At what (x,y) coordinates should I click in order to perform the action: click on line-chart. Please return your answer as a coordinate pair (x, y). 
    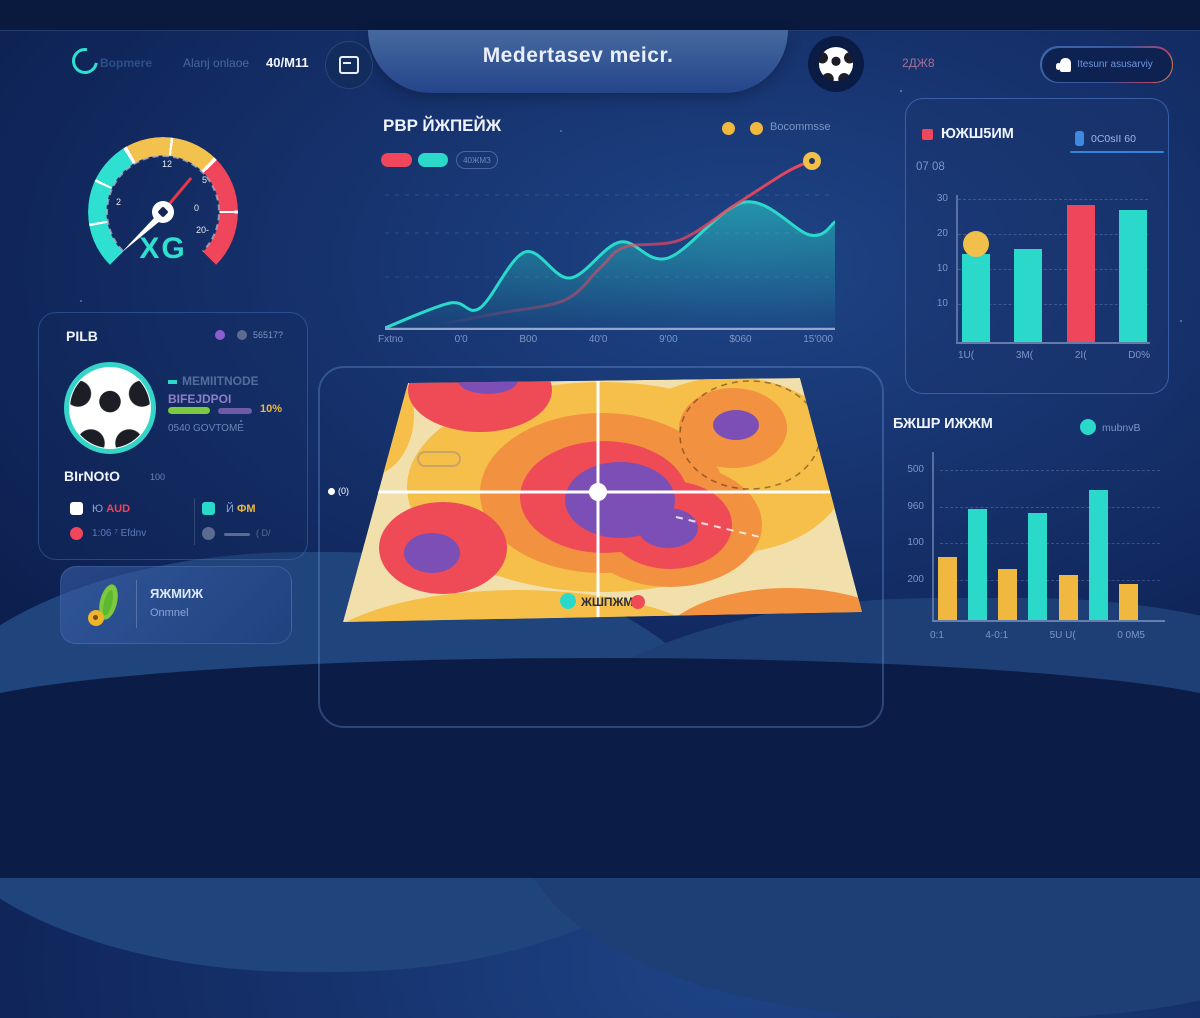
    Looking at the image, I should click on (610, 241).